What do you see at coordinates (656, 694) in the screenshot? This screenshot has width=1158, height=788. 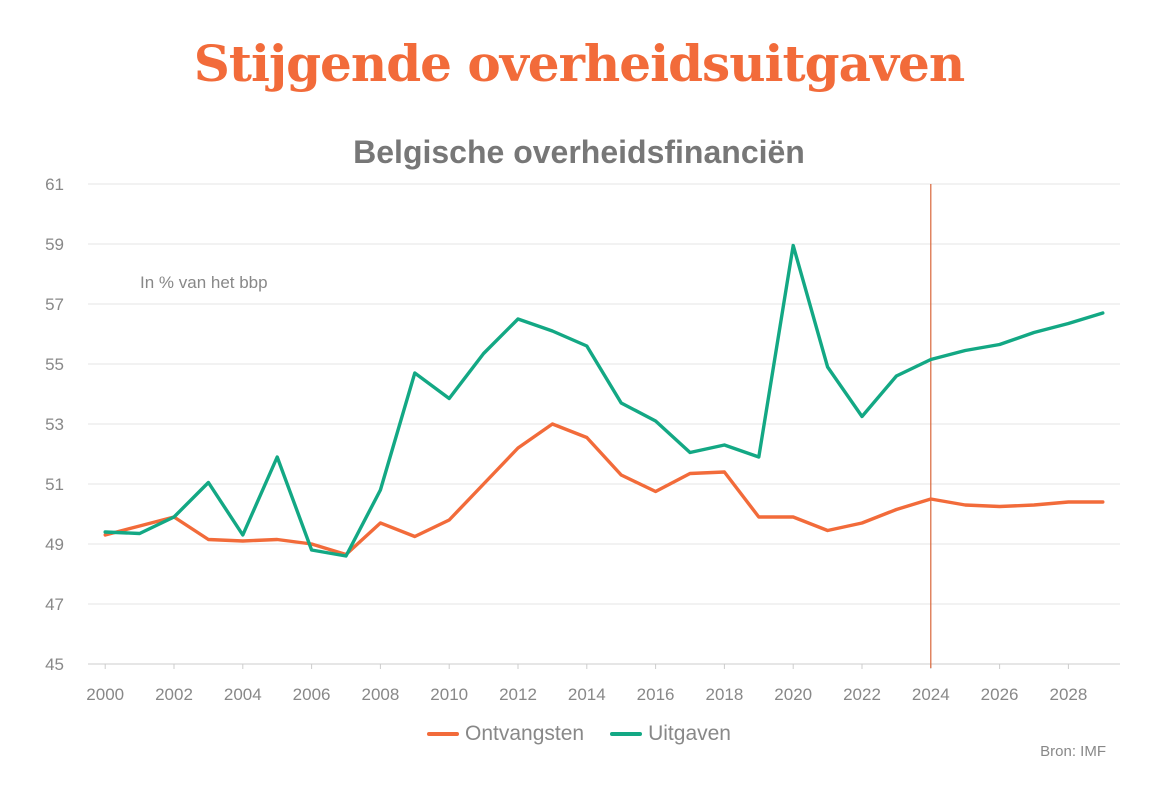 I see `x-tick-label-2016: 2016` at bounding box center [656, 694].